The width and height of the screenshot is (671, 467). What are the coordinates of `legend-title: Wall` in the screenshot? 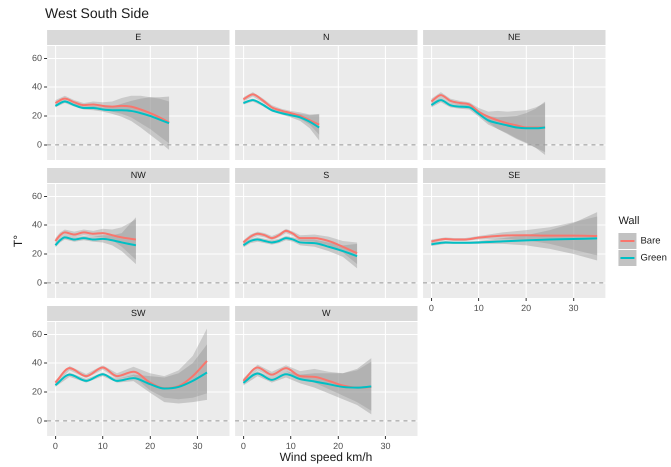 It's located at (629, 221).